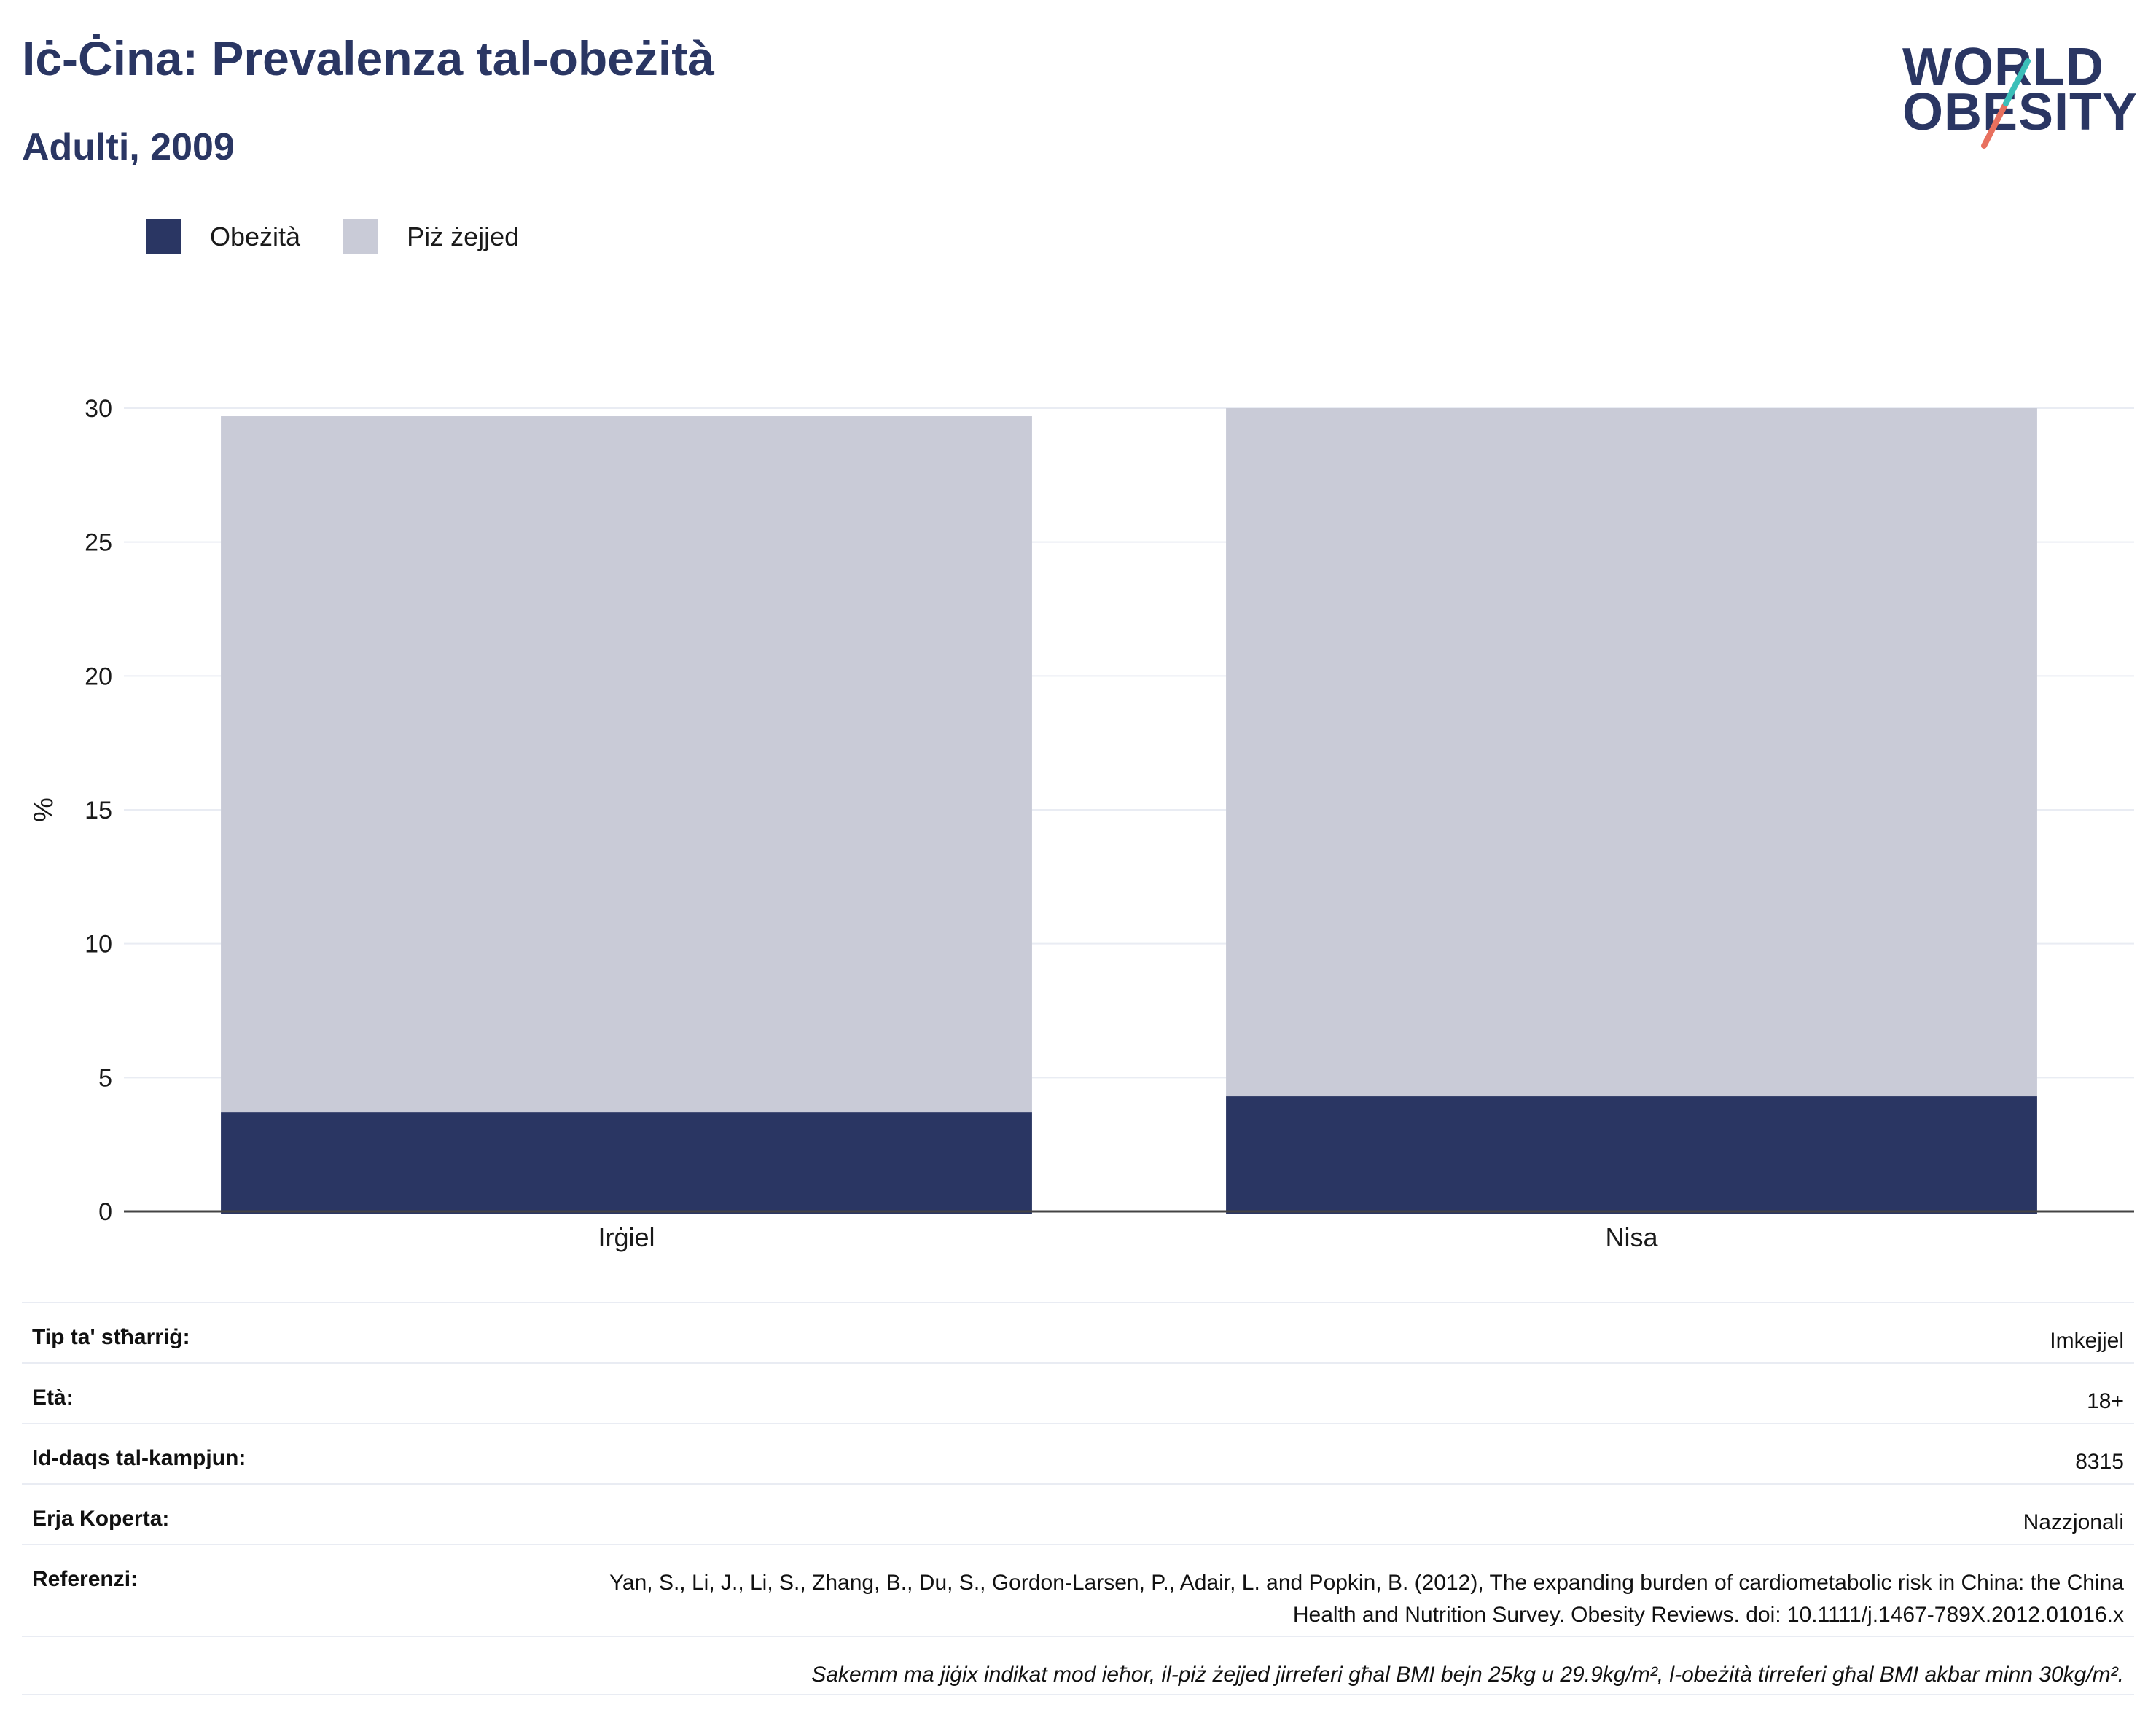  What do you see at coordinates (163, 236) in the screenshot?
I see `legend-swatch-obesity` at bounding box center [163, 236].